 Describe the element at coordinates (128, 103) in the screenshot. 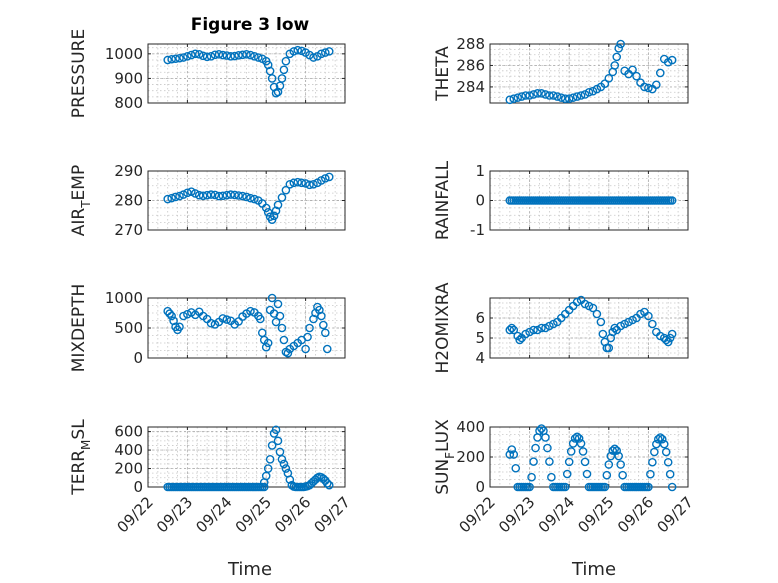

I see `y-tick-label: 800` at that location.